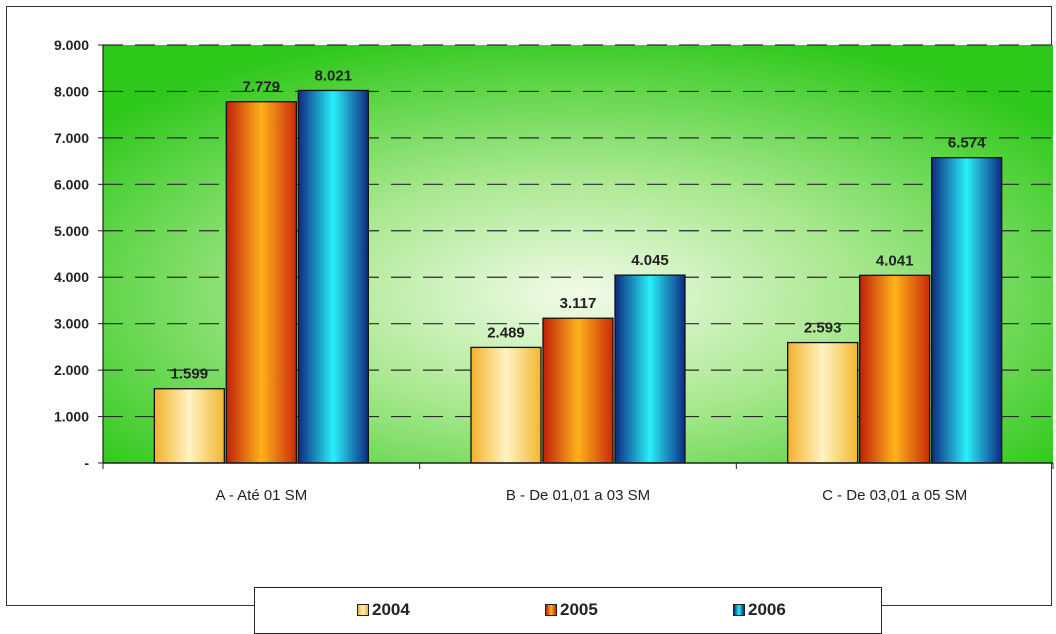 Image resolution: width=1056 pixels, height=634 pixels. Describe the element at coordinates (71, 370) in the screenshot. I see `y-tick-label: 2.000` at that location.